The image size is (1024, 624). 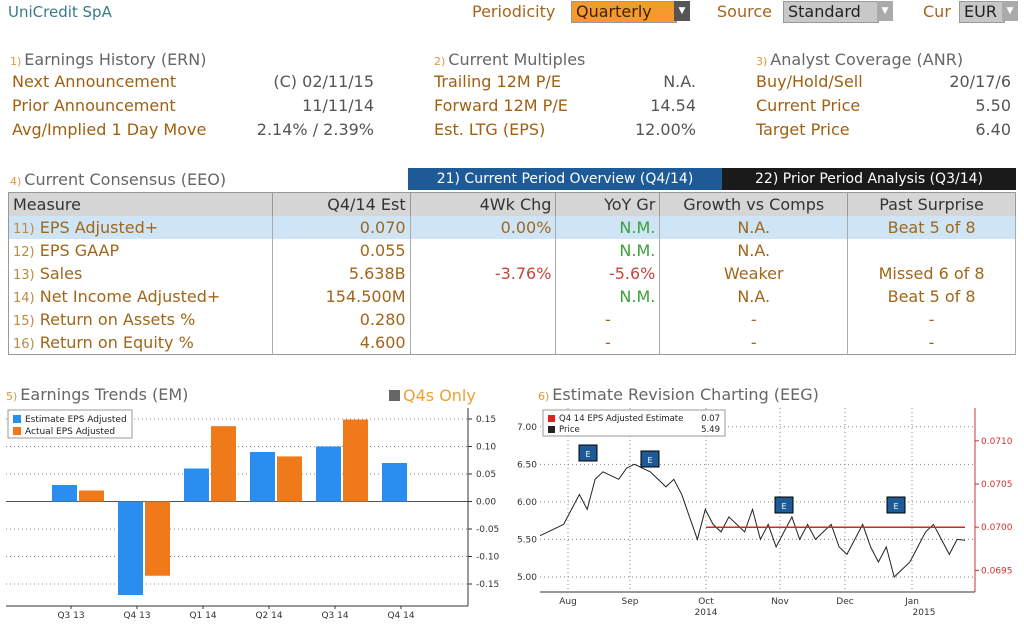 I want to click on source-label: Source, so click(x=744, y=11).